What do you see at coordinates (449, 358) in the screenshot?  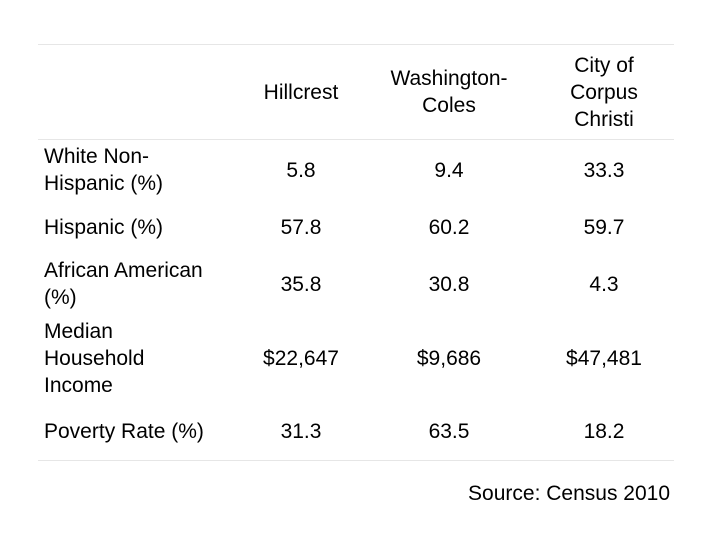 I see `cell-value: $9,686` at bounding box center [449, 358].